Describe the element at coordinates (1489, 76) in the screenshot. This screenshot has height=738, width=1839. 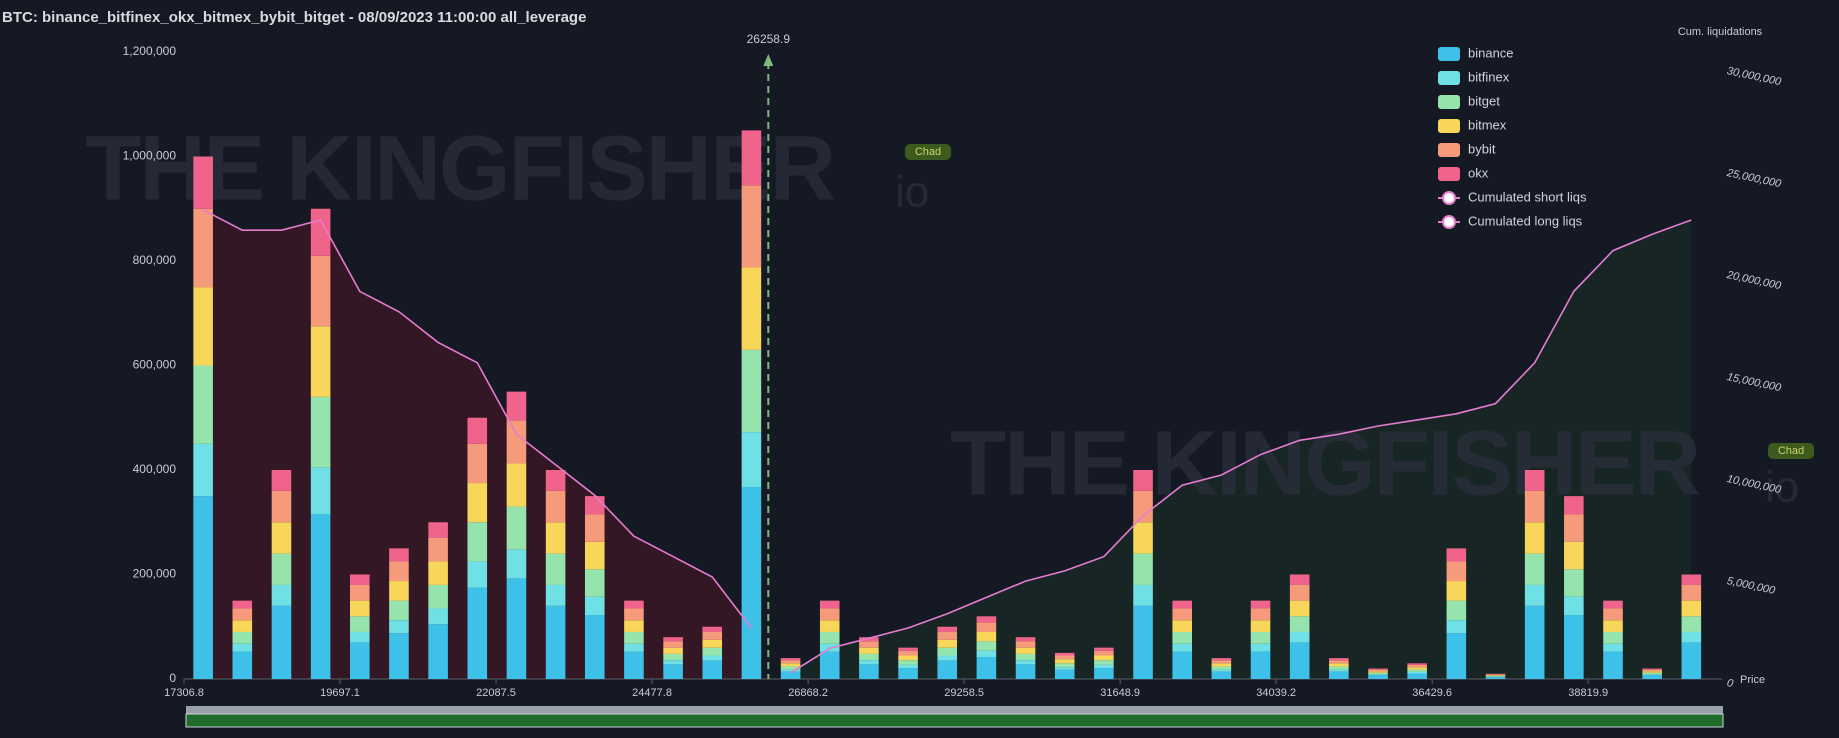
I see `legend-label: bitfinex` at that location.